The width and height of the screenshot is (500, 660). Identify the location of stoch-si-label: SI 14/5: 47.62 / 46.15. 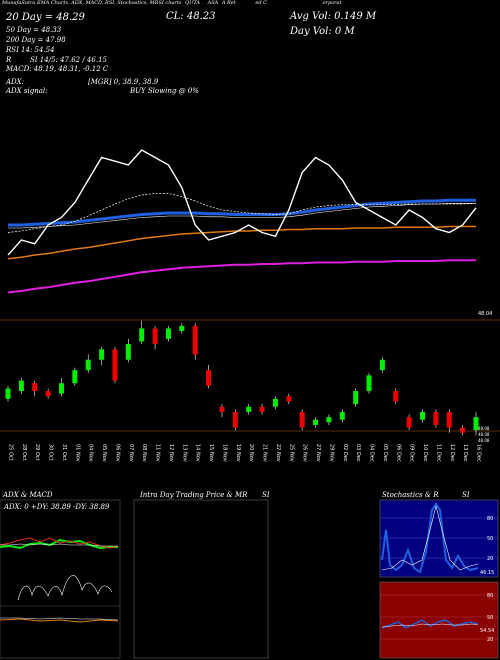
(68, 60).